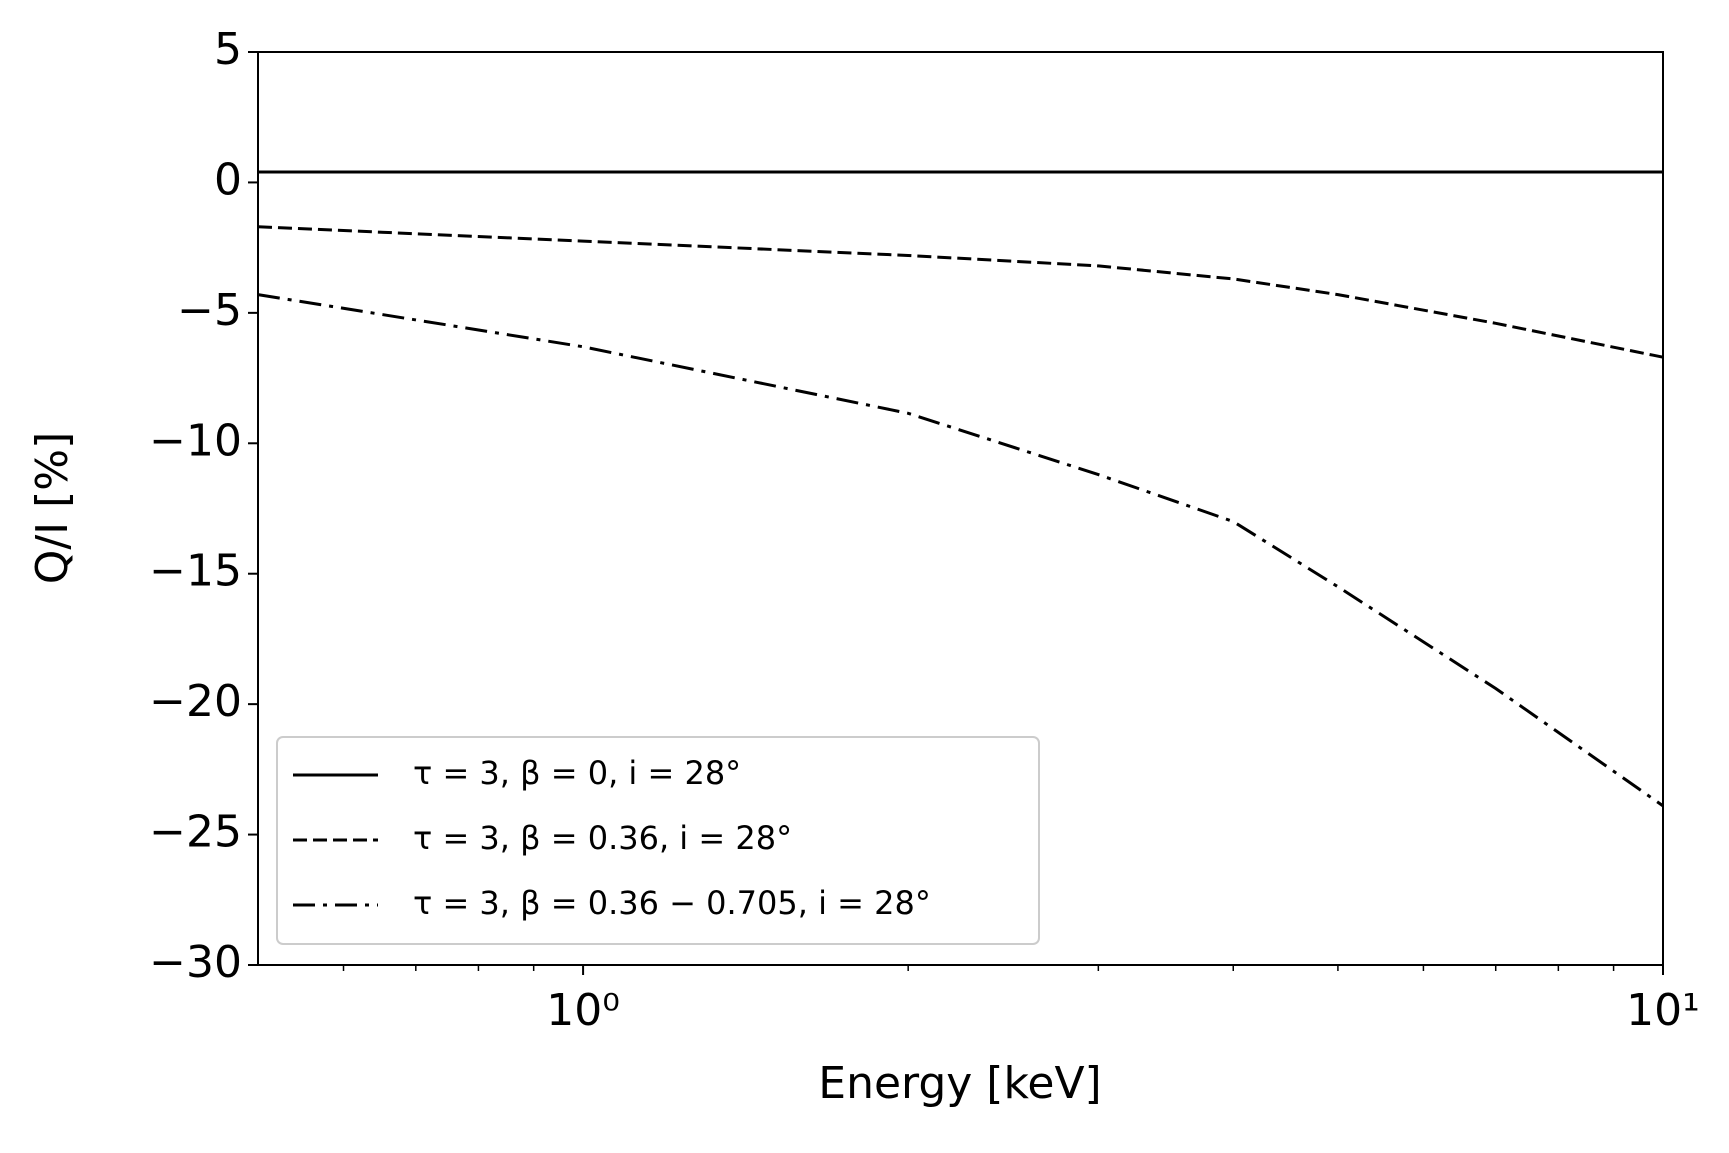 The image size is (1729, 1153). Describe the element at coordinates (195, 832) in the screenshot. I see `y-tick-label: −25` at that location.